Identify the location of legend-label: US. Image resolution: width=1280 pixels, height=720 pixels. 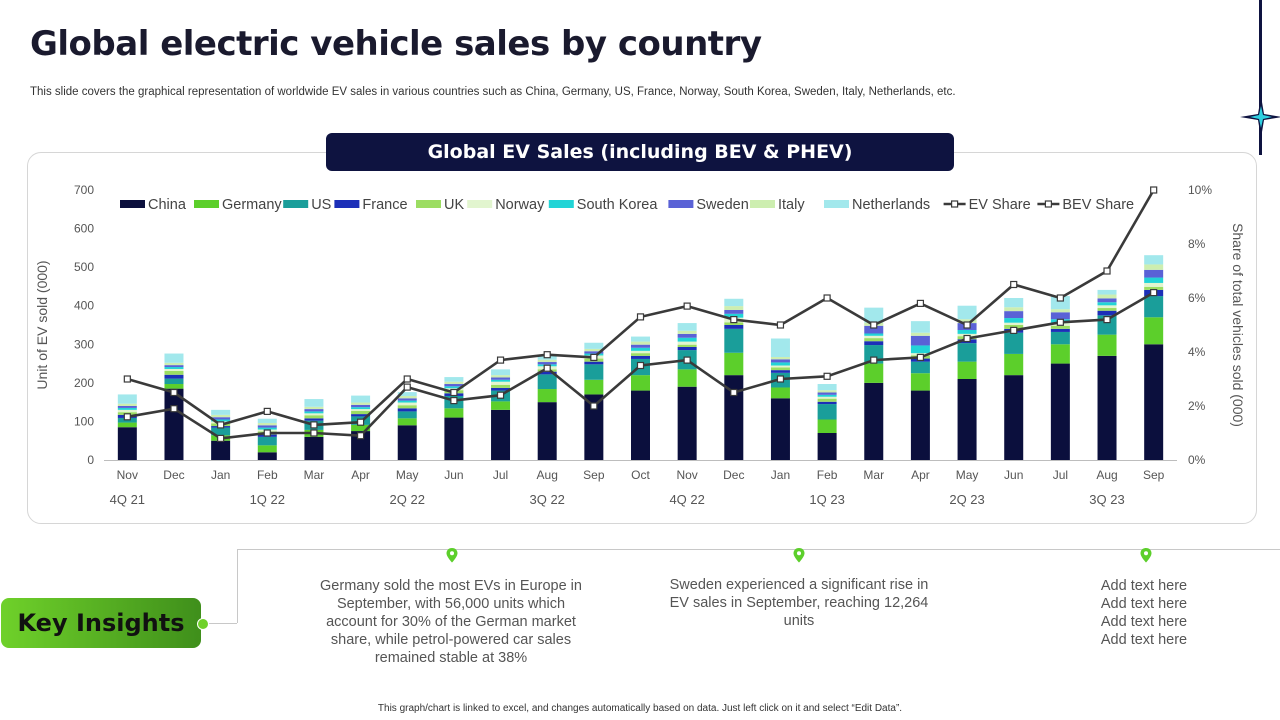
(321, 205).